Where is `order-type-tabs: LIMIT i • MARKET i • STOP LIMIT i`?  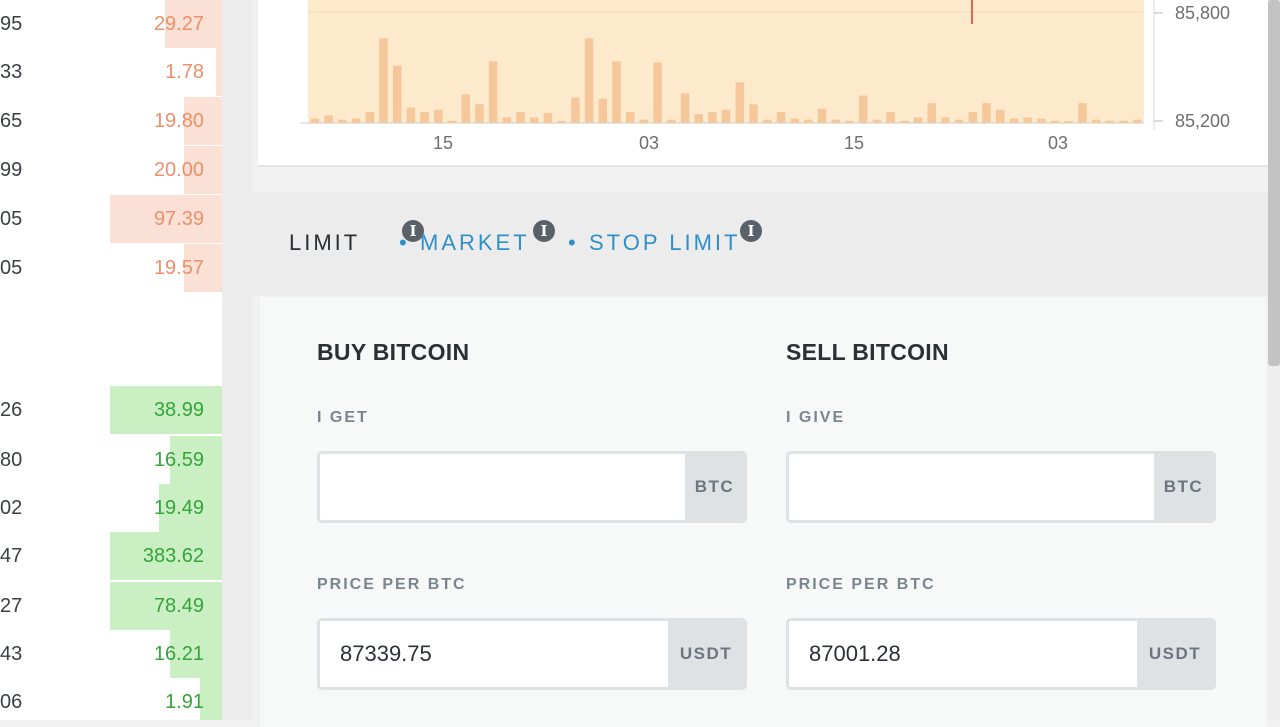 order-type-tabs: LIMIT i • MARKET i • STOP LIMIT i is located at coordinates (760, 244).